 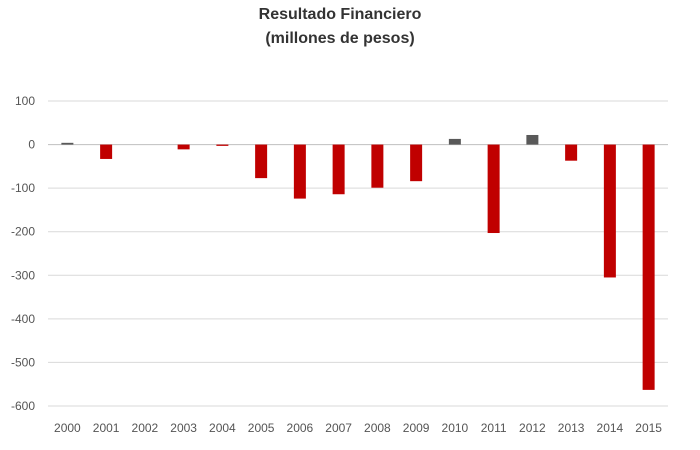 I want to click on bar-2014, so click(x=609, y=211).